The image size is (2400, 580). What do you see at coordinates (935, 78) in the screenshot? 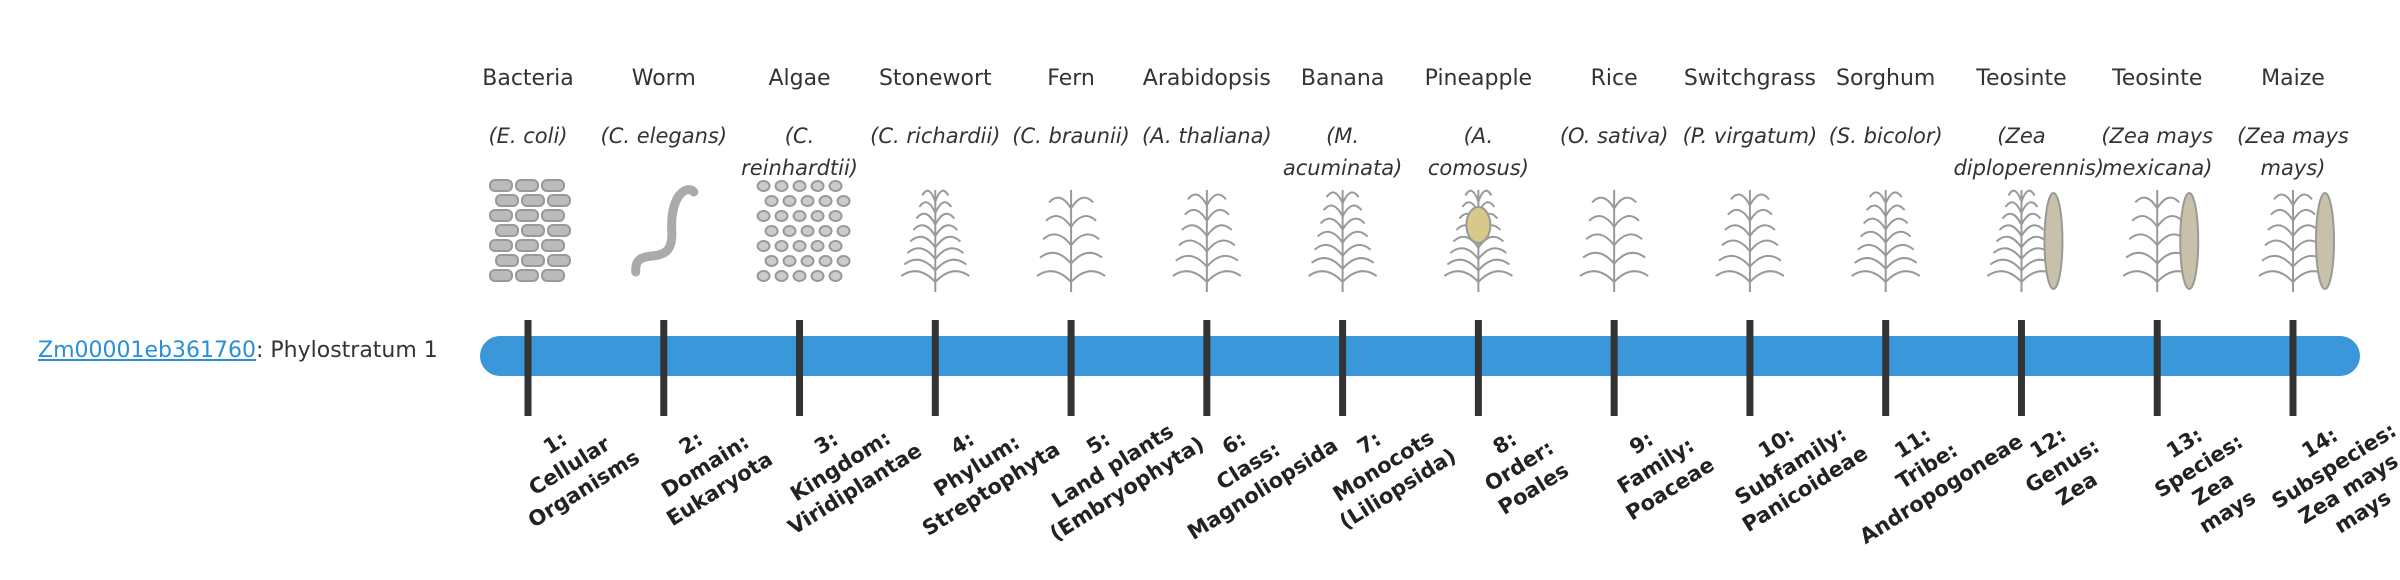
I see `species-common-name: Stonewort` at bounding box center [935, 78].